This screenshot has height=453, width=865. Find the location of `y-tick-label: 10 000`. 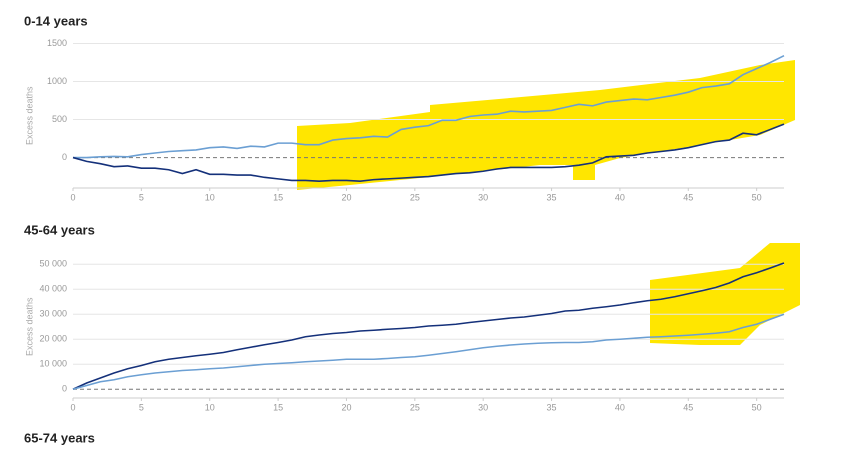

y-tick-label: 10 000 is located at coordinates (53, 364).